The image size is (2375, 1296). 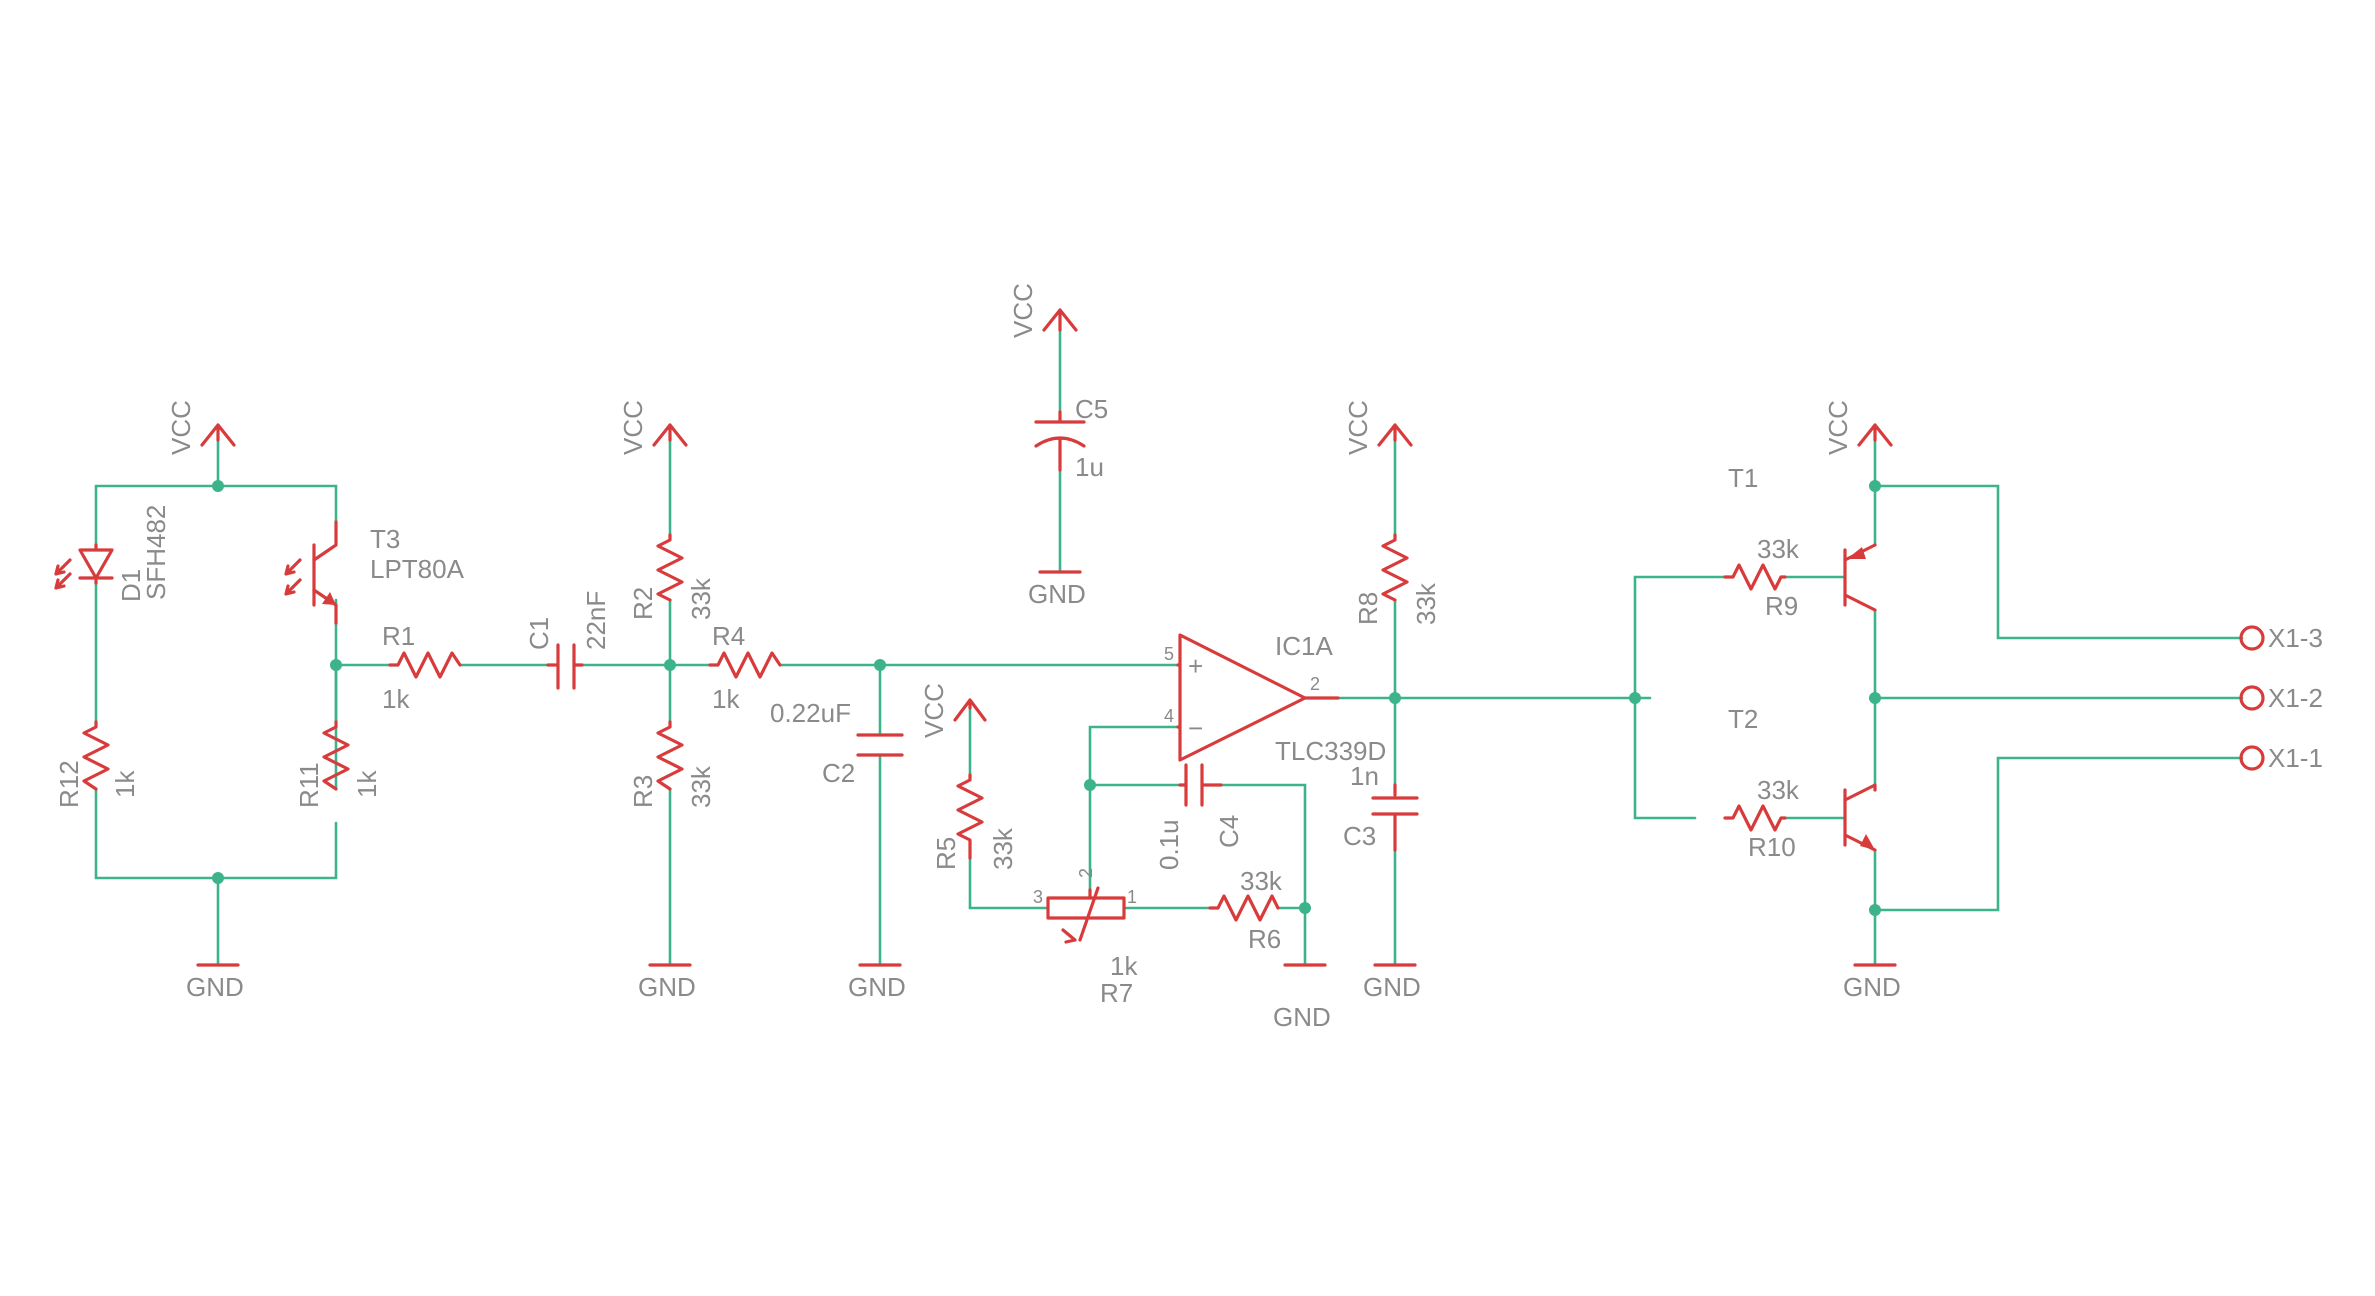 What do you see at coordinates (726, 699) in the screenshot?
I see `r4-value: 1k` at bounding box center [726, 699].